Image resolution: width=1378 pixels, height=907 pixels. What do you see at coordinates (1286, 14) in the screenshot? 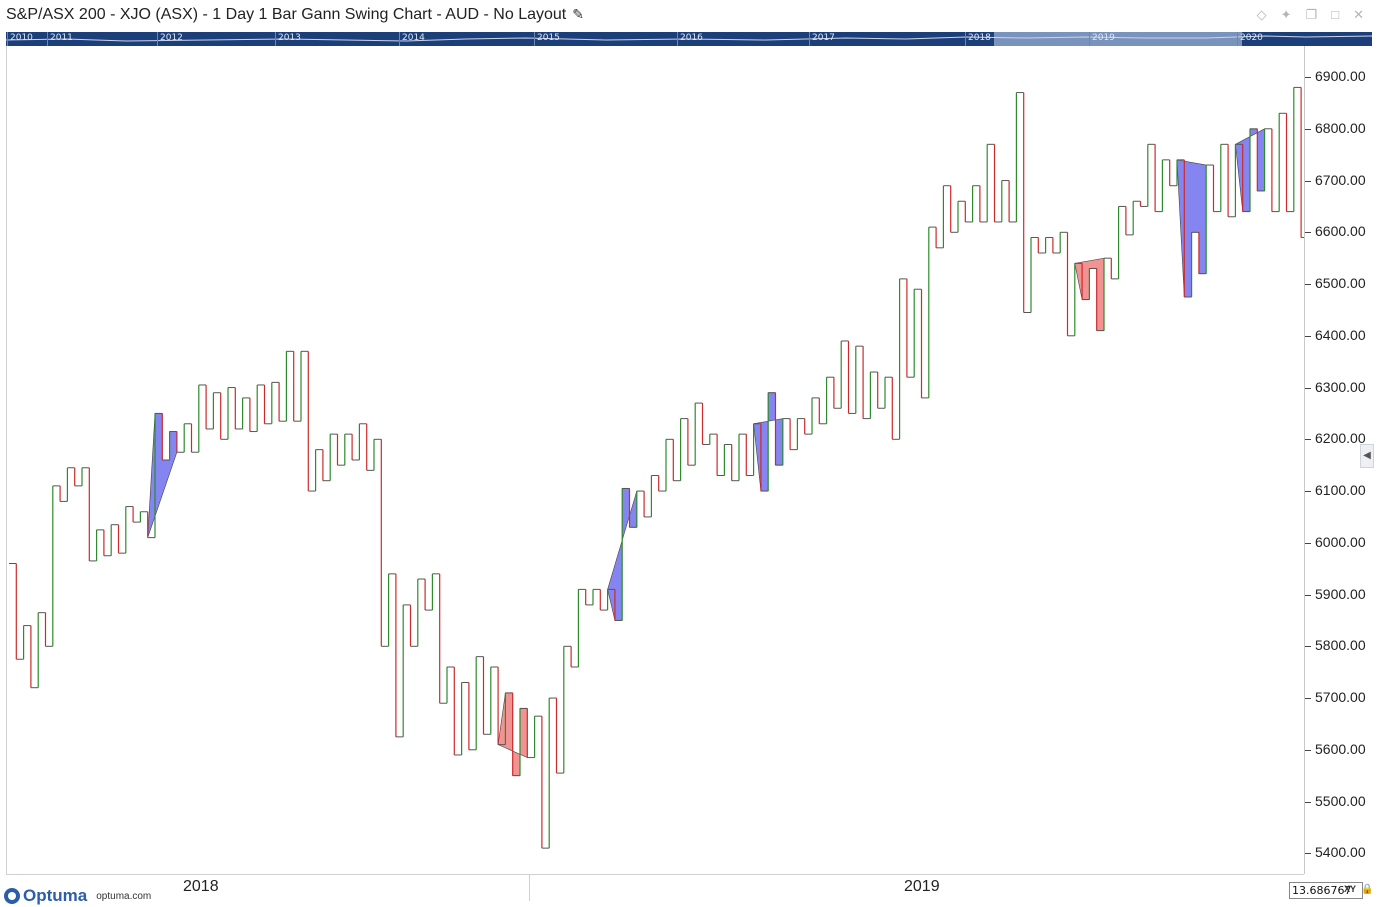
I see `pin-icon: ✦` at bounding box center [1286, 14].